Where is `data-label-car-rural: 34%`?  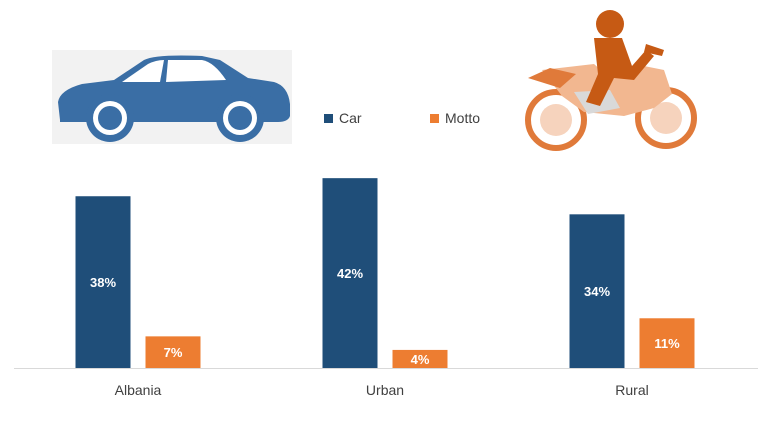
data-label-car-rural: 34% is located at coordinates (597, 291).